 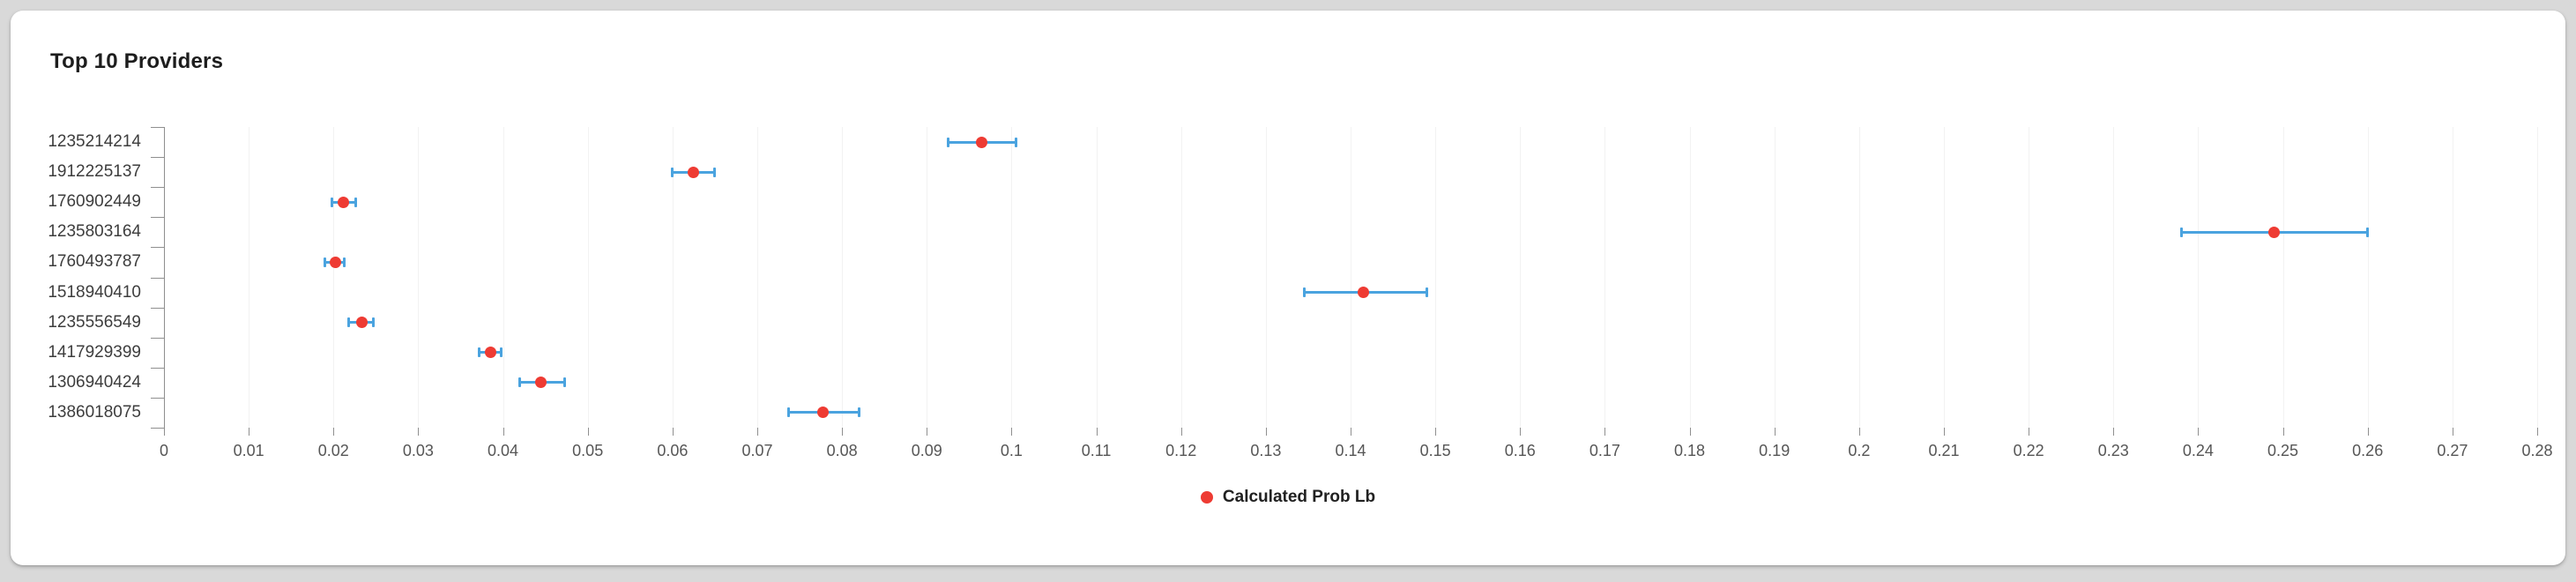 What do you see at coordinates (1266, 450) in the screenshot?
I see `x-axis-tick-label: 0.13` at bounding box center [1266, 450].